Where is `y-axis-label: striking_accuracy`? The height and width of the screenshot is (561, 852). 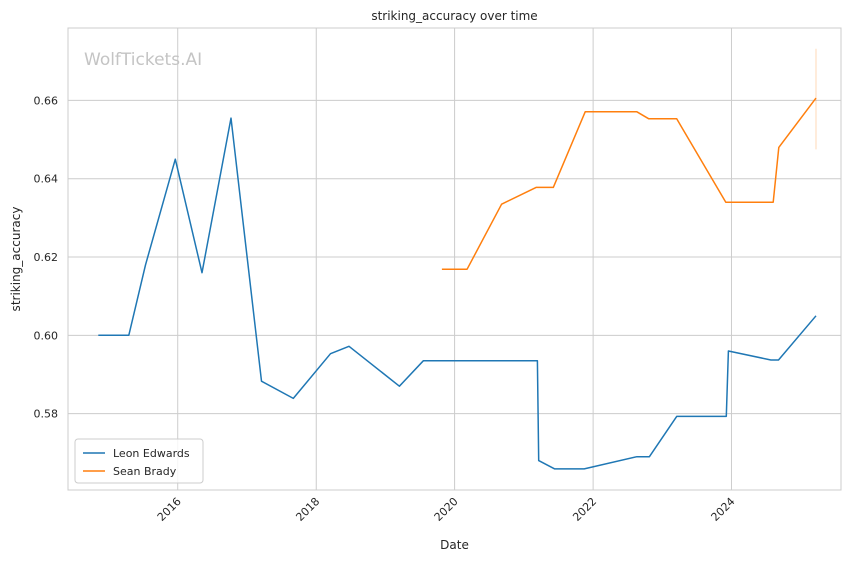 y-axis-label: striking_accuracy is located at coordinates (16, 259).